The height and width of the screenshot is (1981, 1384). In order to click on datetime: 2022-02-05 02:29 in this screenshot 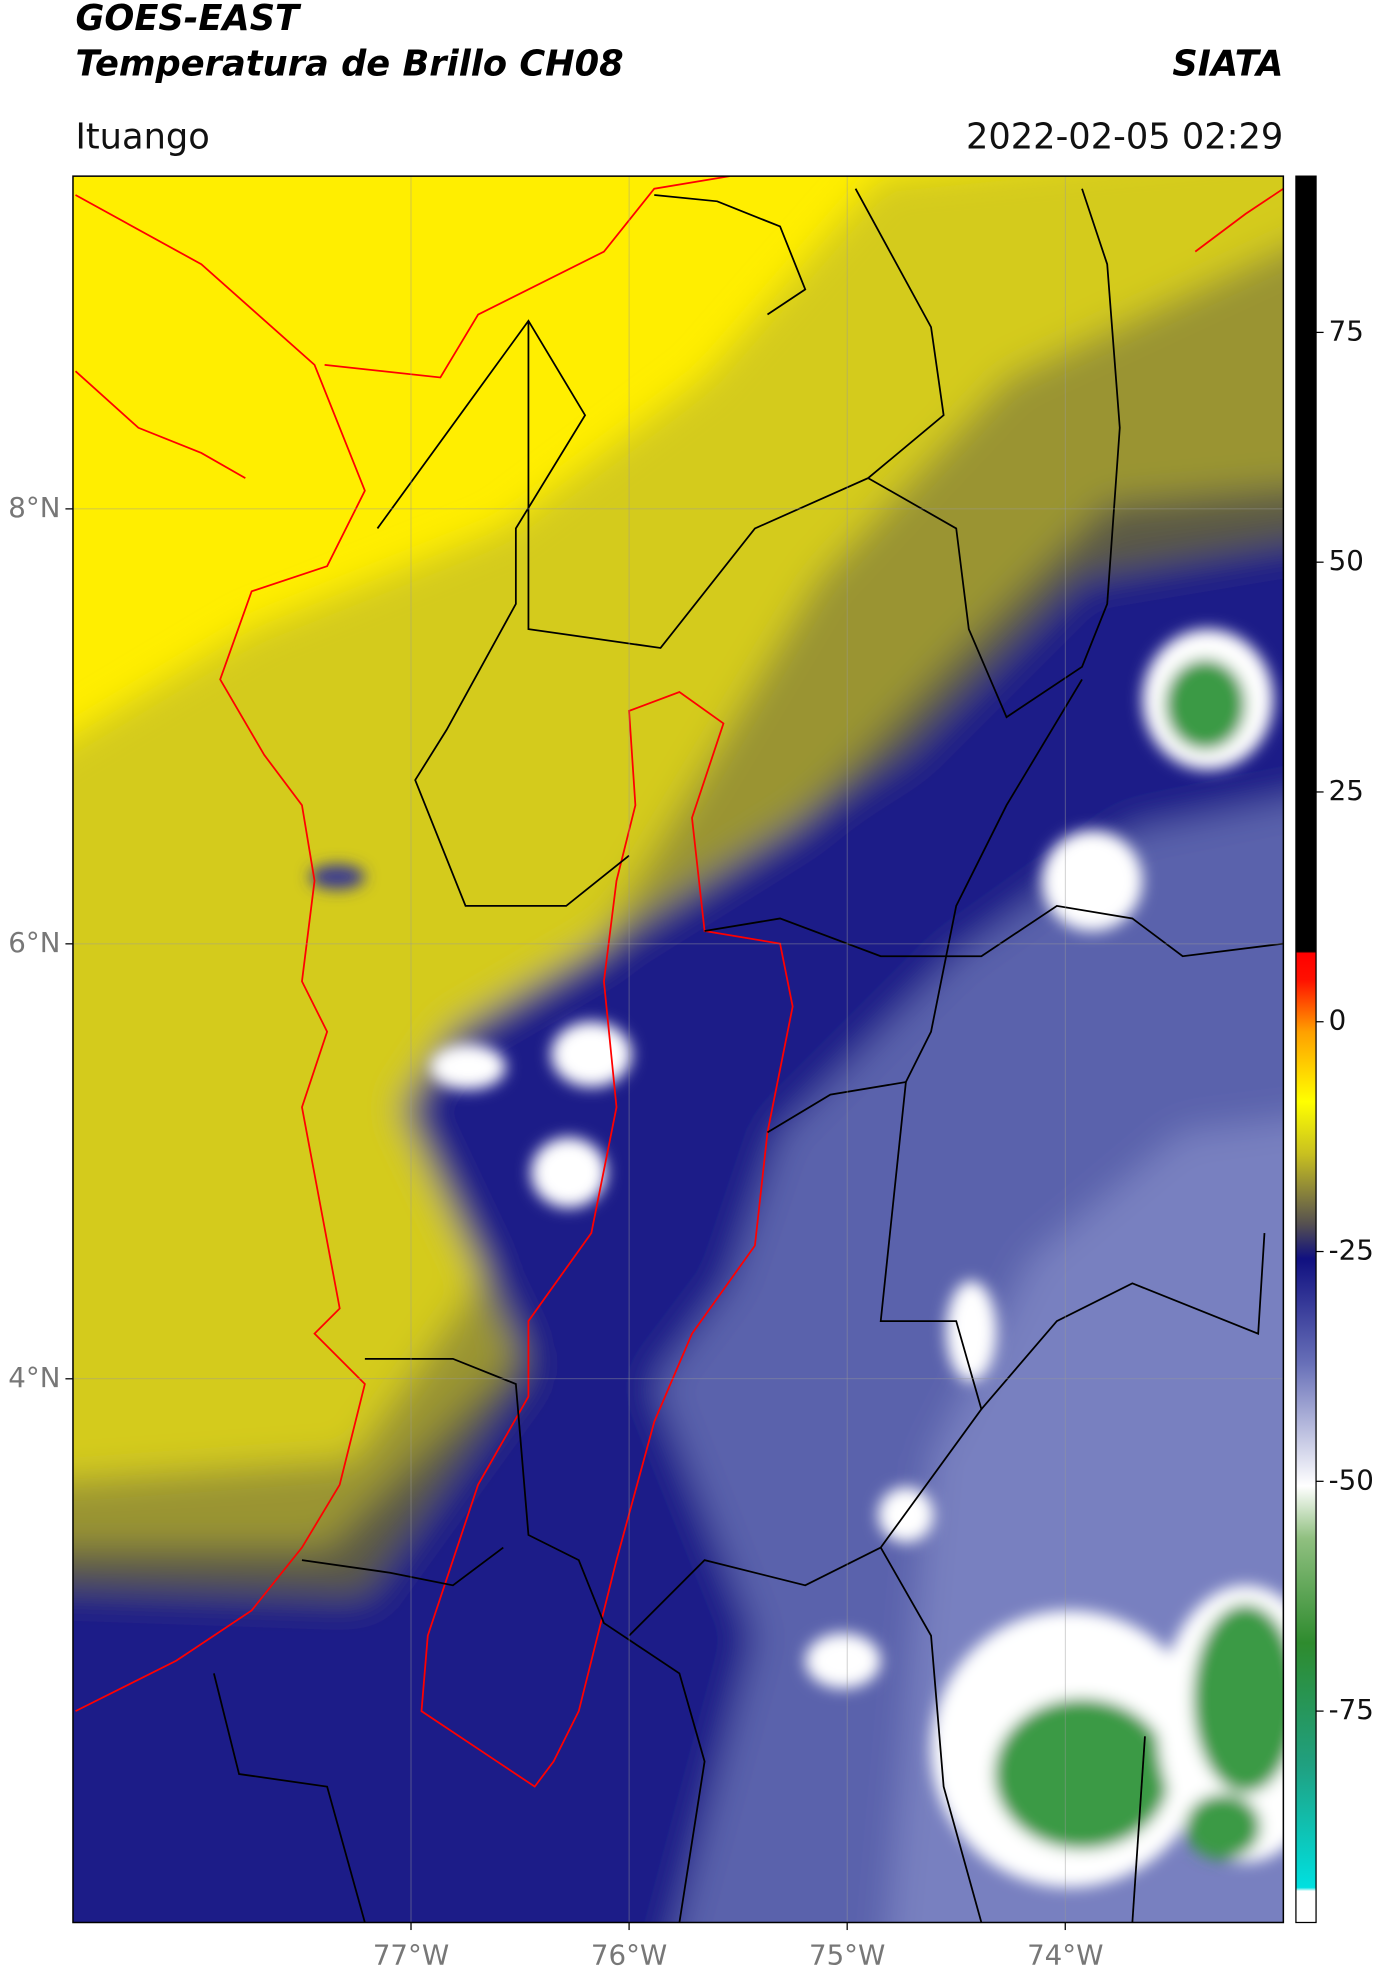, I will do `click(1124, 136)`.